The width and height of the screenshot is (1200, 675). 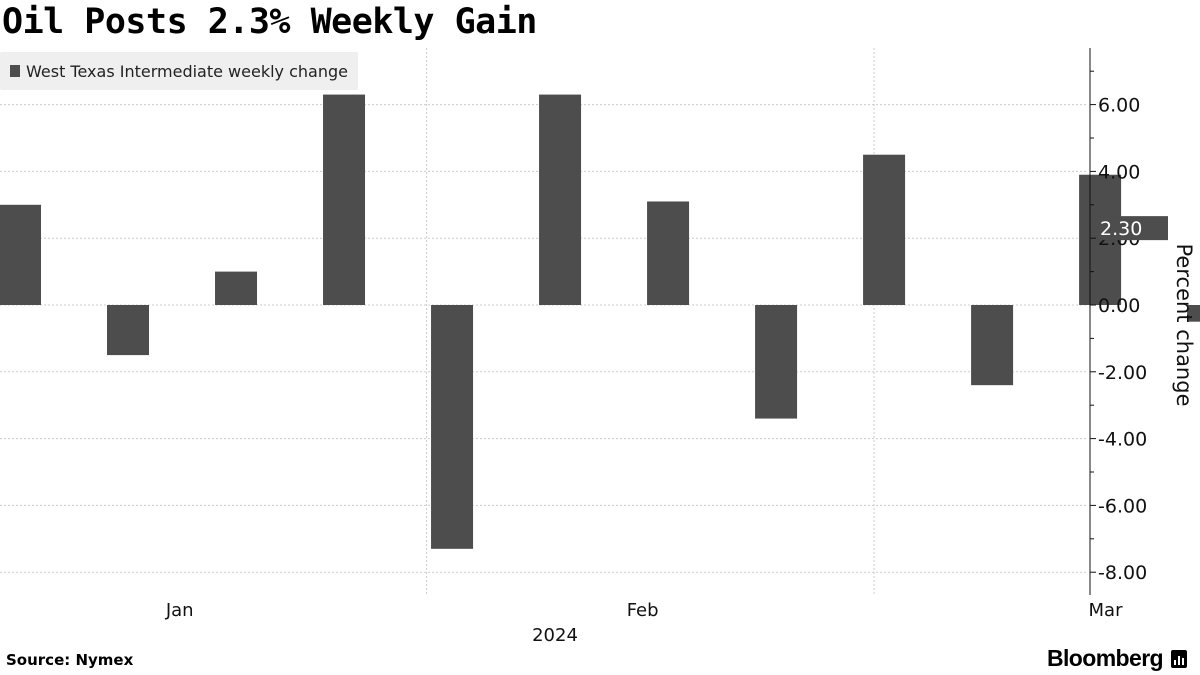 What do you see at coordinates (187, 71) in the screenshot?
I see `legend-label: West Texas Intermediate weekly change` at bounding box center [187, 71].